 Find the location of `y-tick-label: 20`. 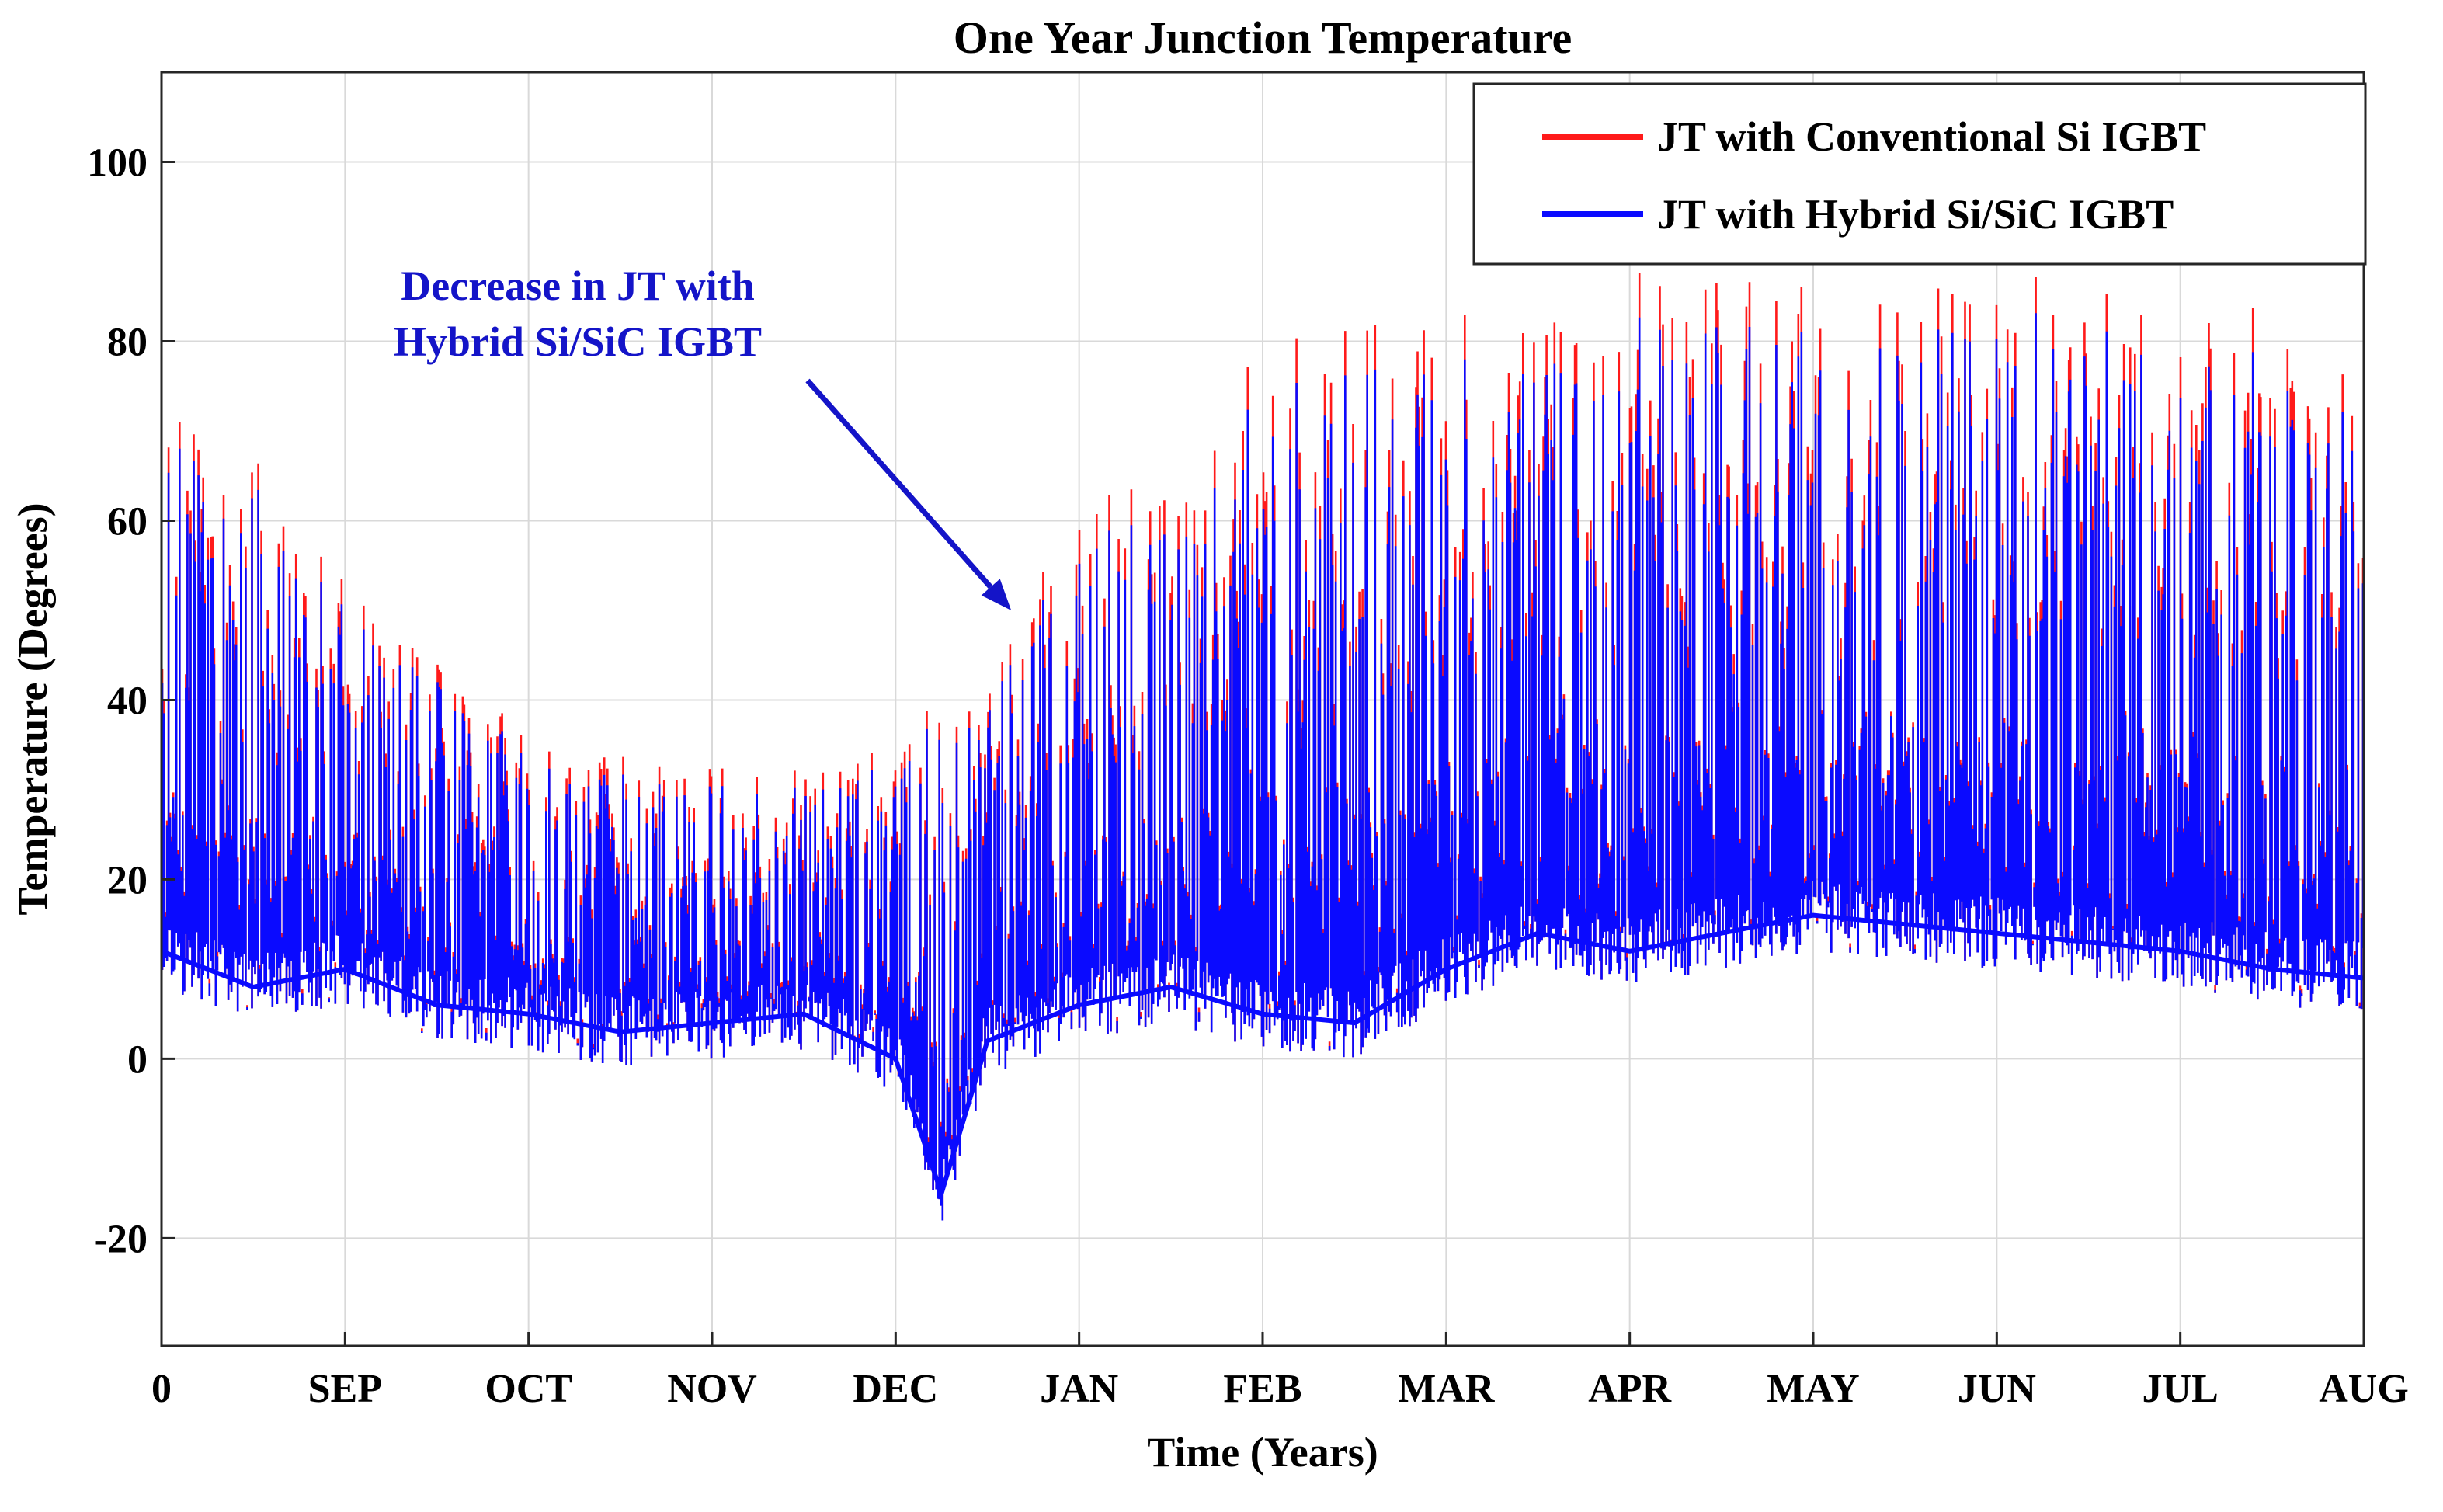

y-tick-label: 20 is located at coordinates (128, 880).